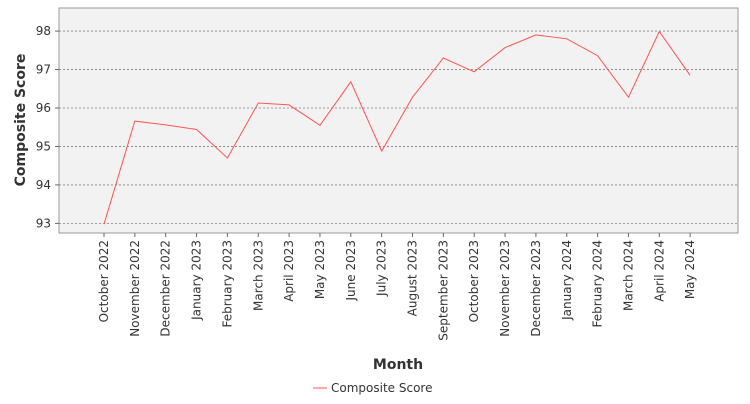  Describe the element at coordinates (567, 280) in the screenshot. I see `x-tick-label: January 2024` at that location.